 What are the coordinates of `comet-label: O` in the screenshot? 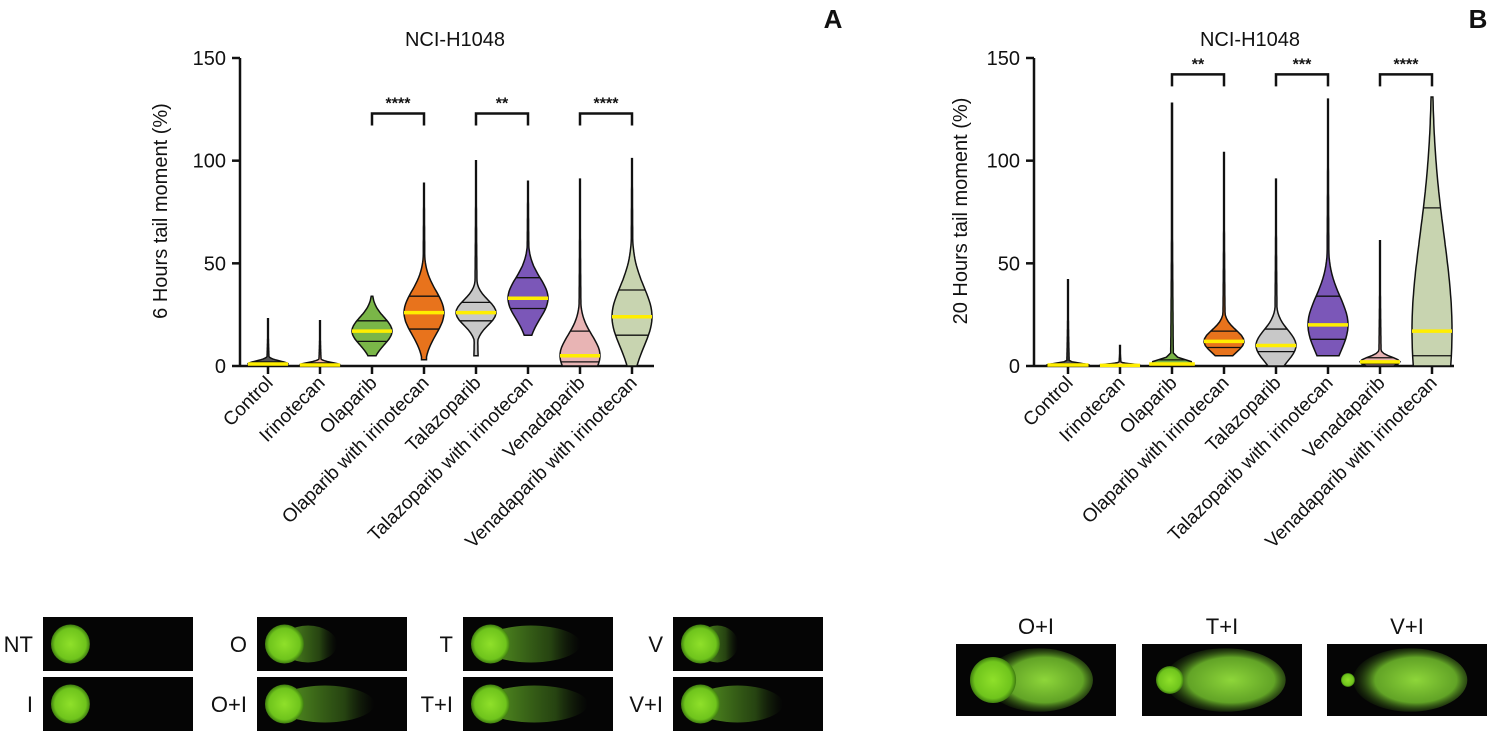 It's located at (238, 644).